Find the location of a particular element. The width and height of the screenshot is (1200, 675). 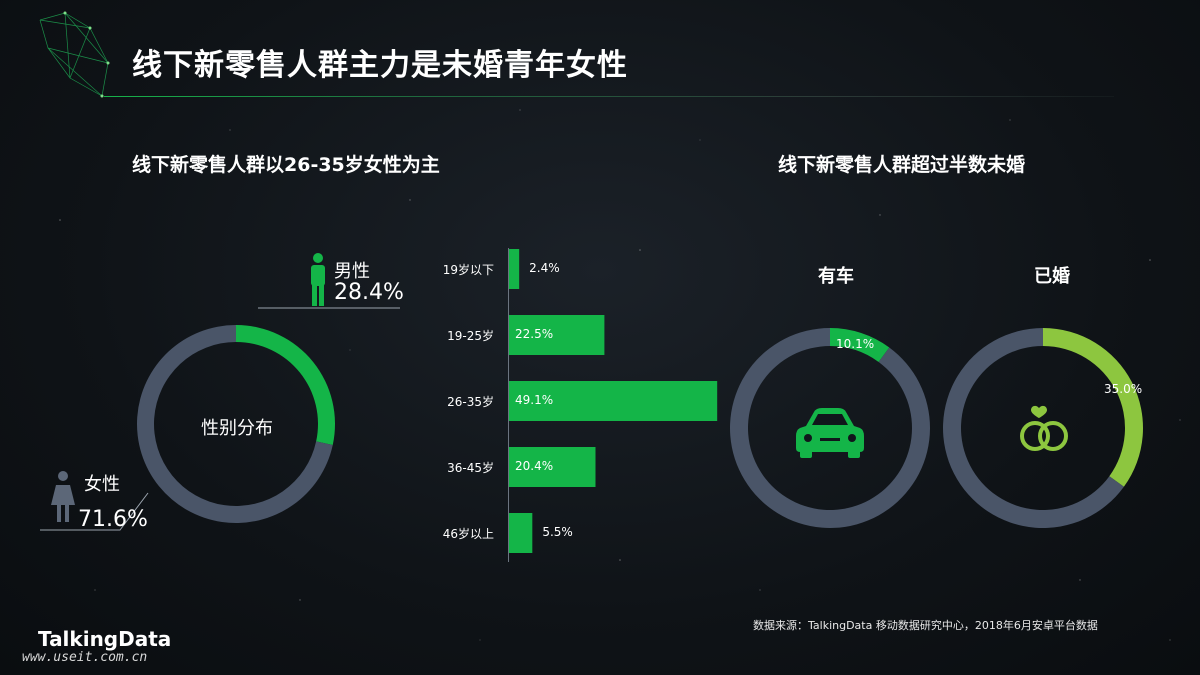

age-value-label: 5.5% is located at coordinates (557, 532).